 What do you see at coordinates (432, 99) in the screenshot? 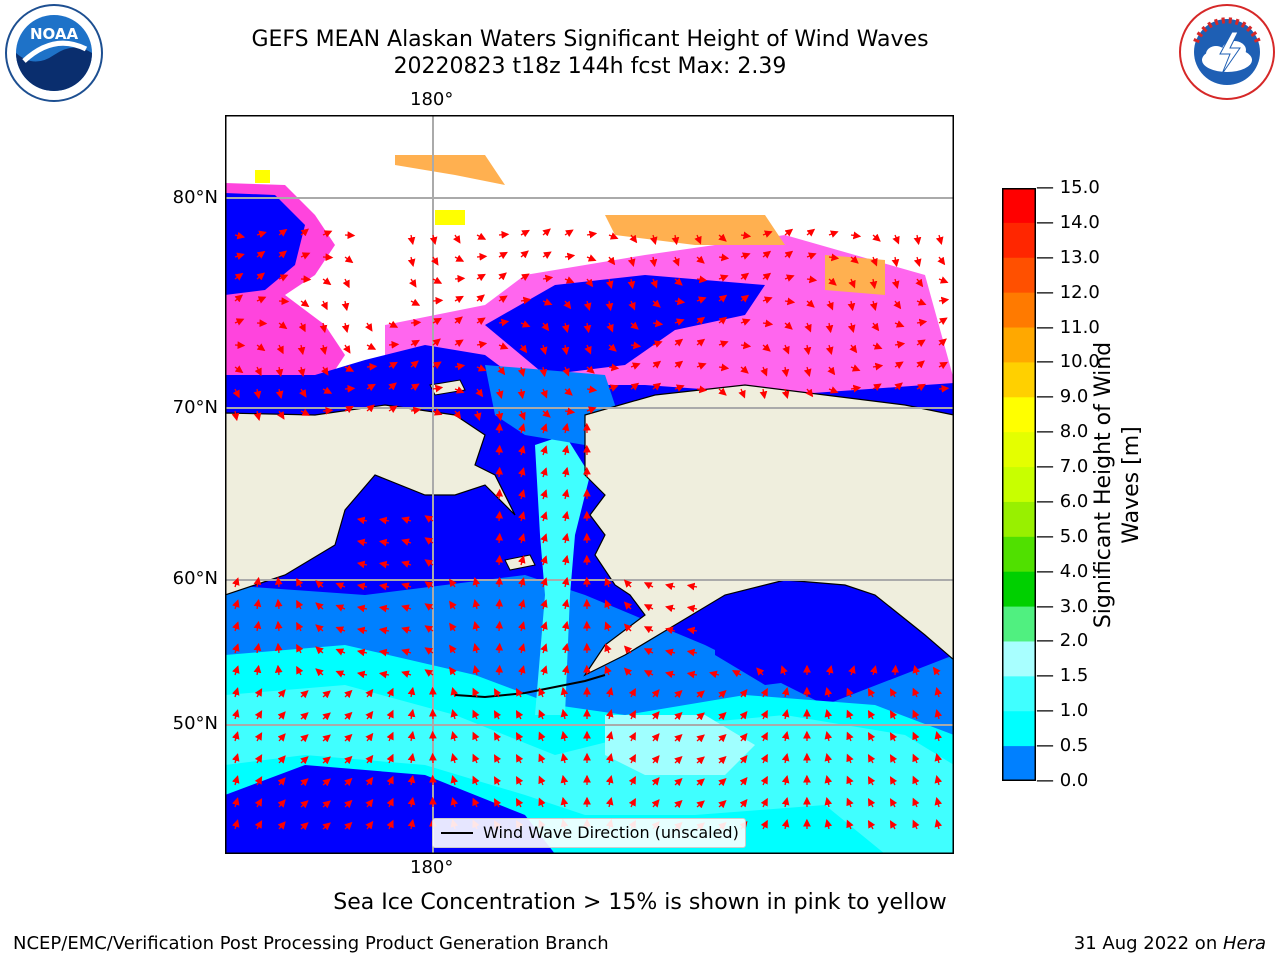
I see `lon-label-top: 180°` at bounding box center [432, 99].